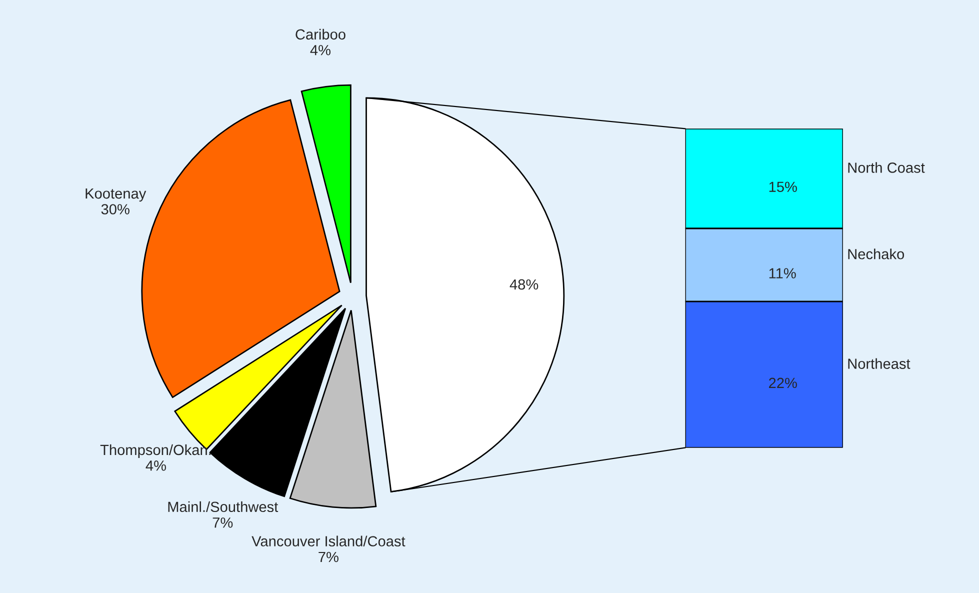  I want to click on series-label: Nechako, so click(876, 254).